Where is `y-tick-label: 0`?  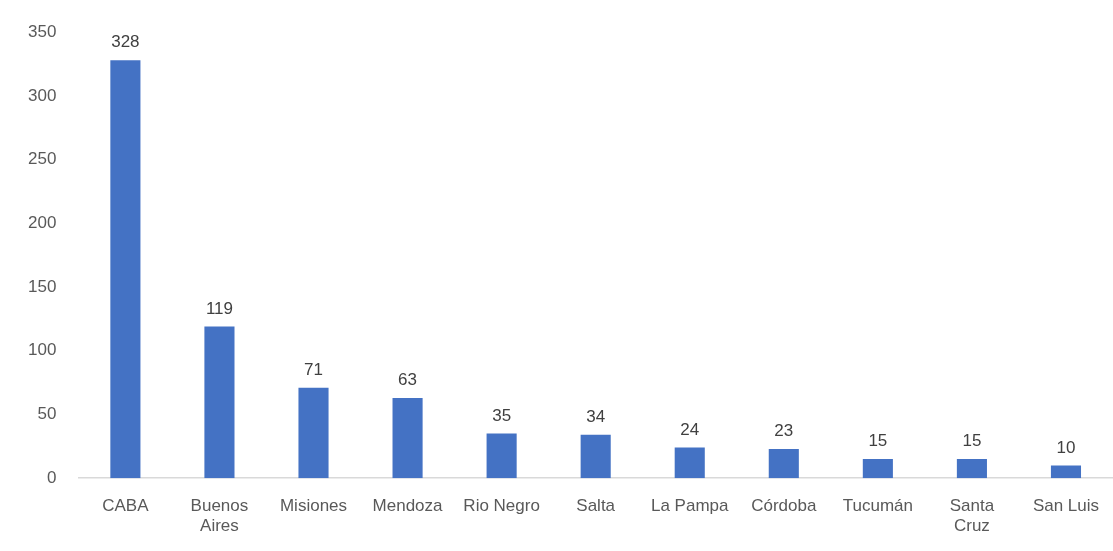 y-tick-label: 0 is located at coordinates (51, 477).